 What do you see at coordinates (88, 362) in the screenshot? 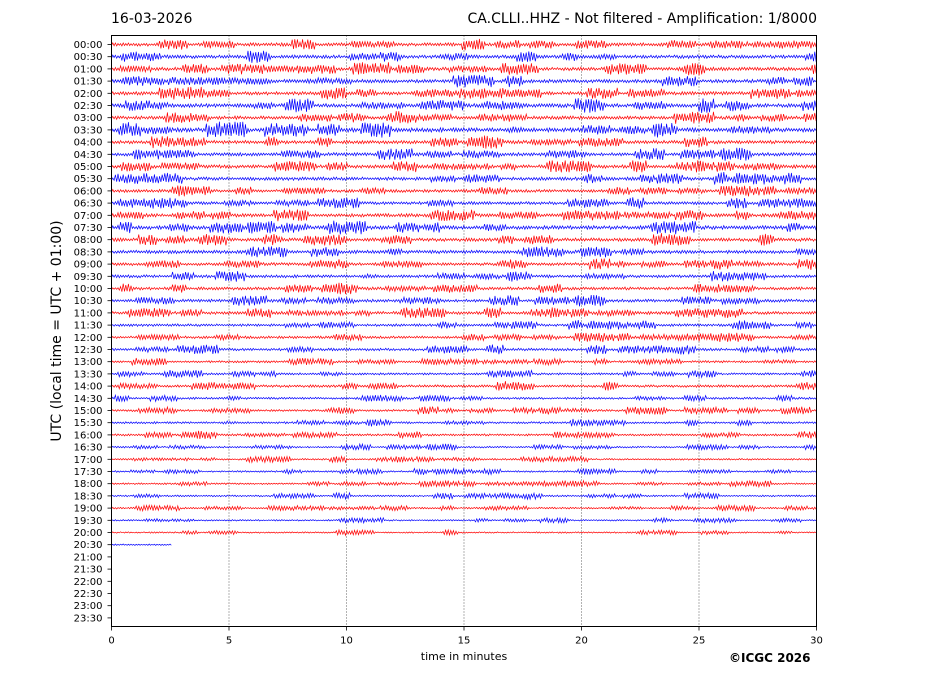
I see `y-tick-label: 13:00` at bounding box center [88, 362].